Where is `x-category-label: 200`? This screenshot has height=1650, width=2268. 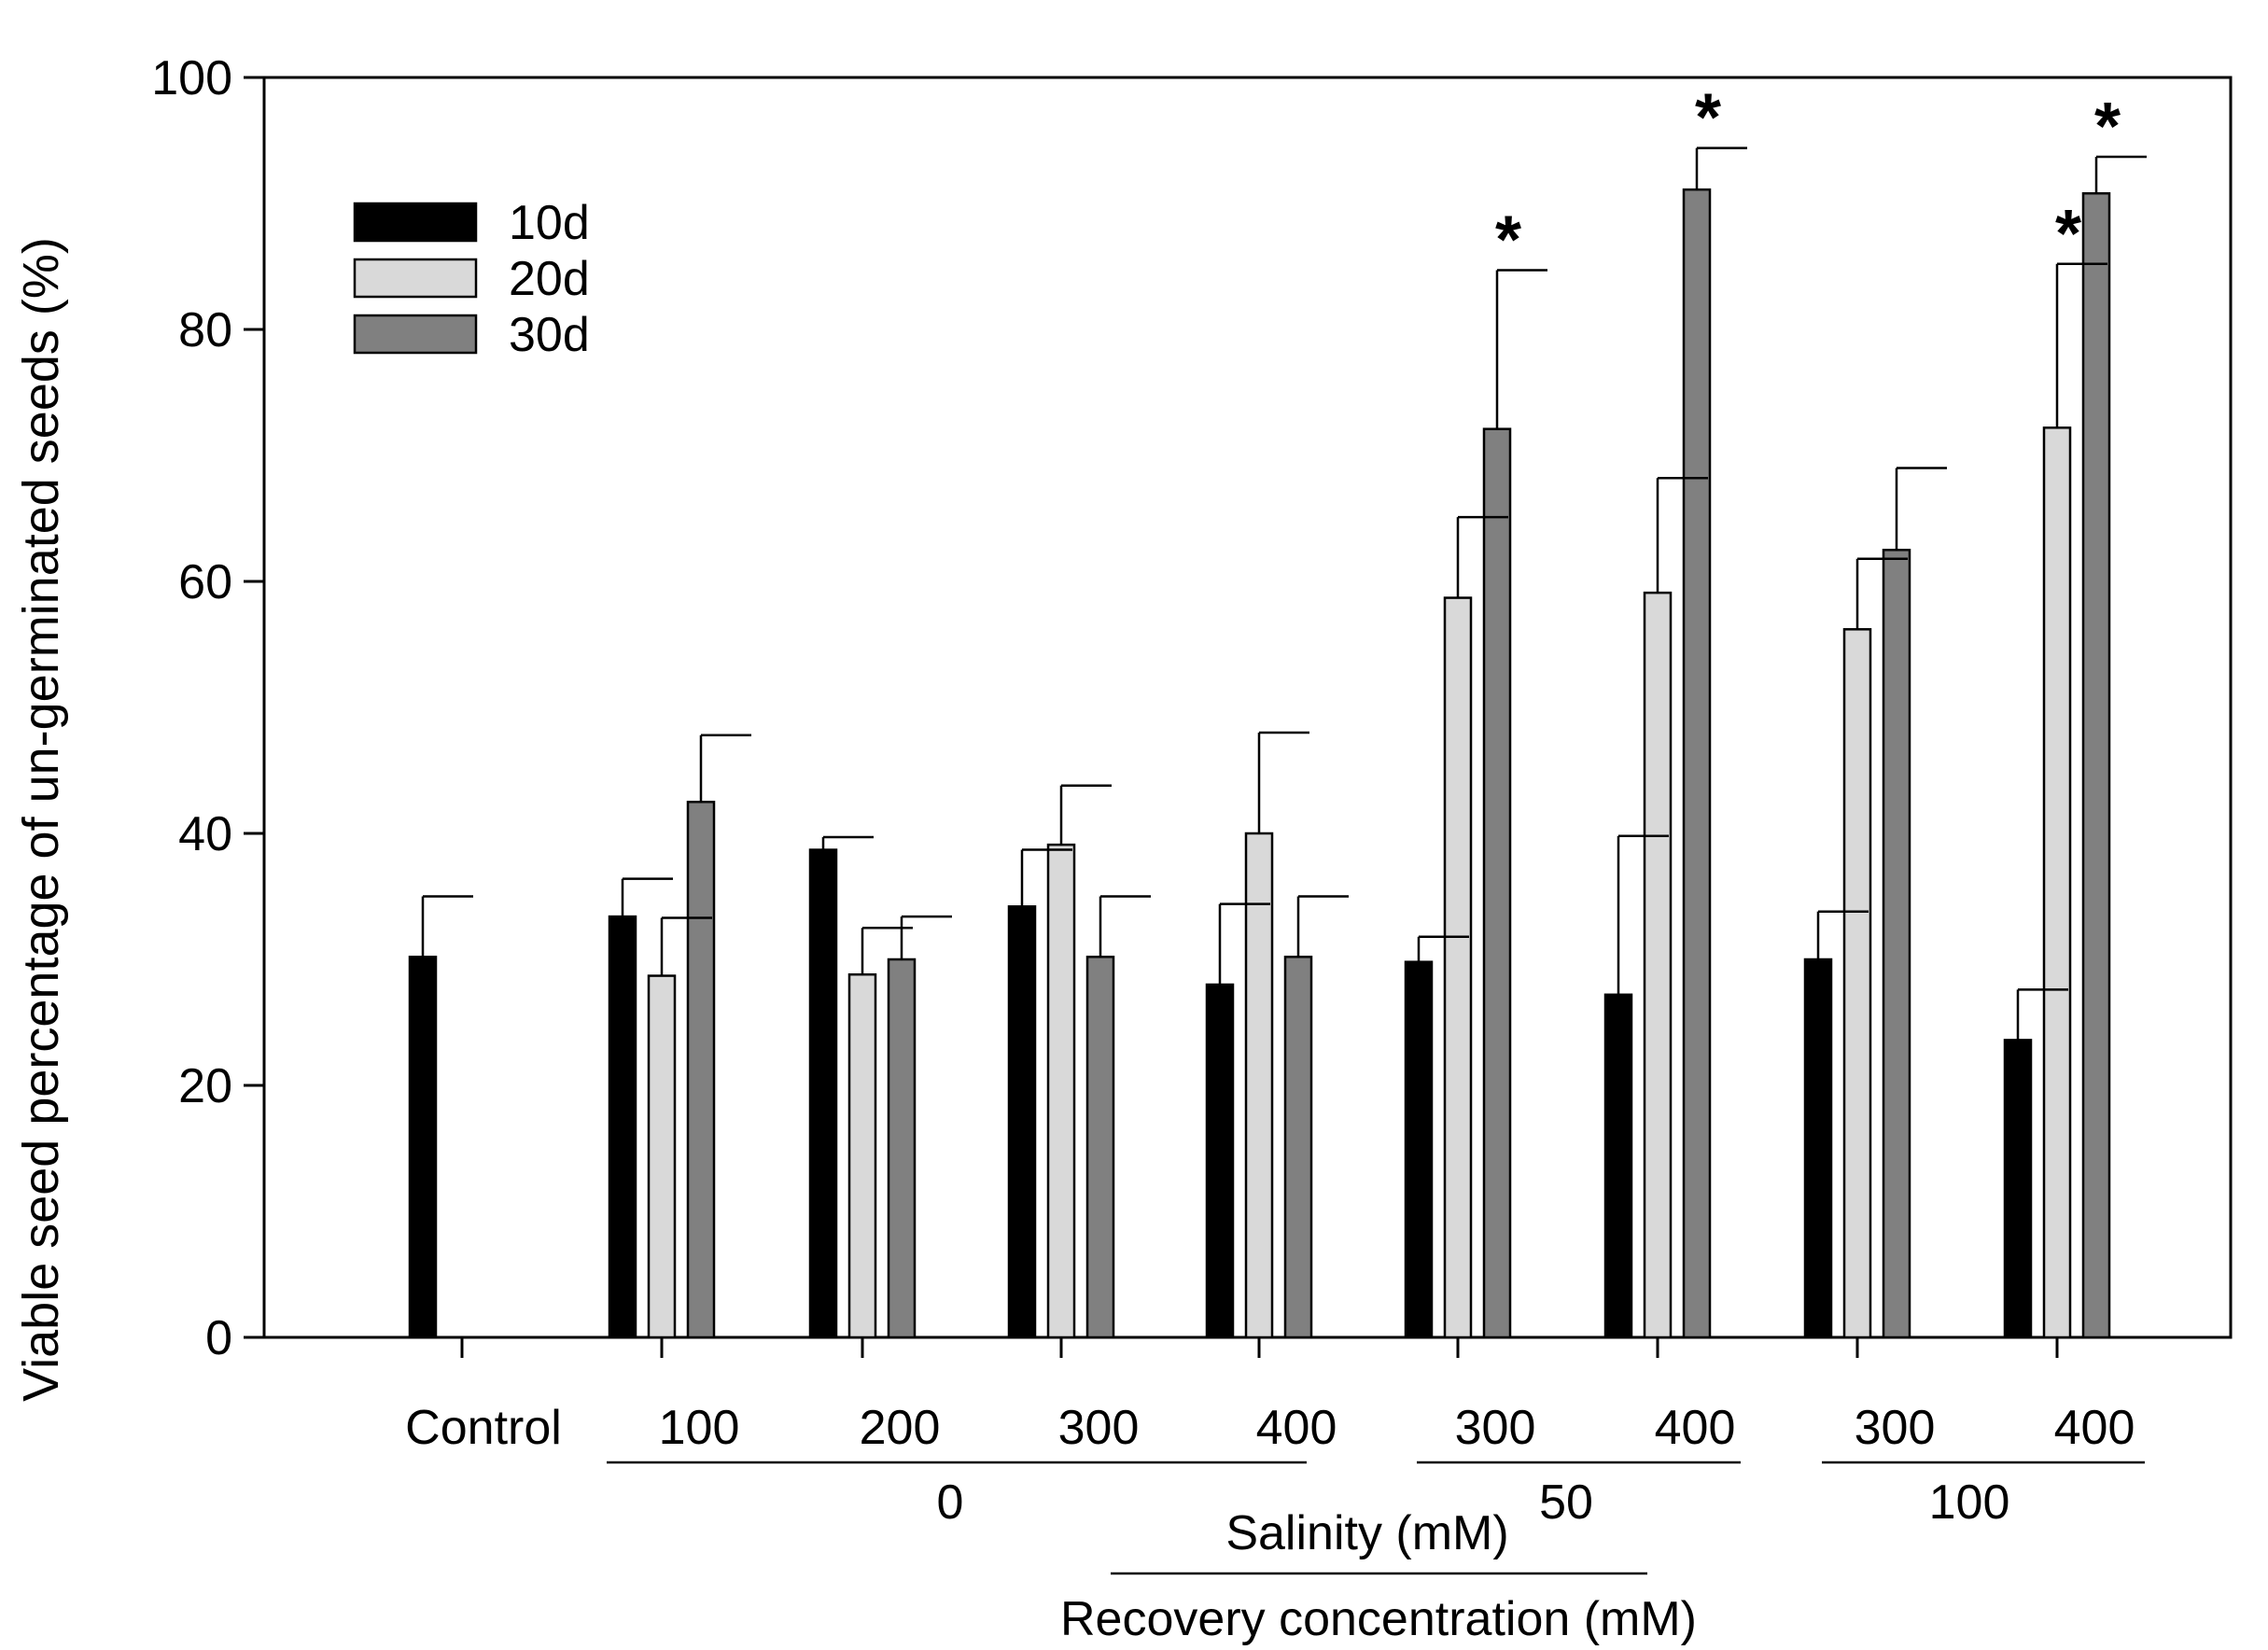 x-category-label: 200 is located at coordinates (900, 1428).